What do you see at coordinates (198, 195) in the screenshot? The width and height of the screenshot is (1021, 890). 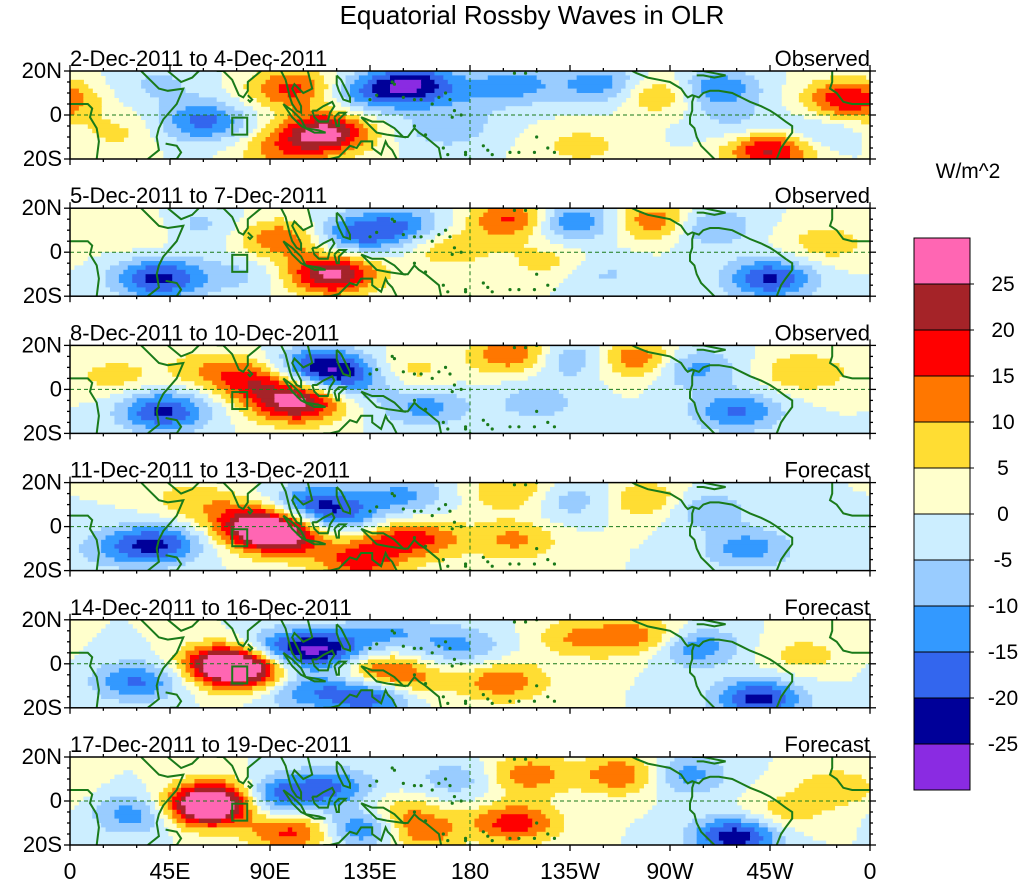 I see `panel-period-label: 5-Dec-2011 to 7-Dec-2011` at bounding box center [198, 195].